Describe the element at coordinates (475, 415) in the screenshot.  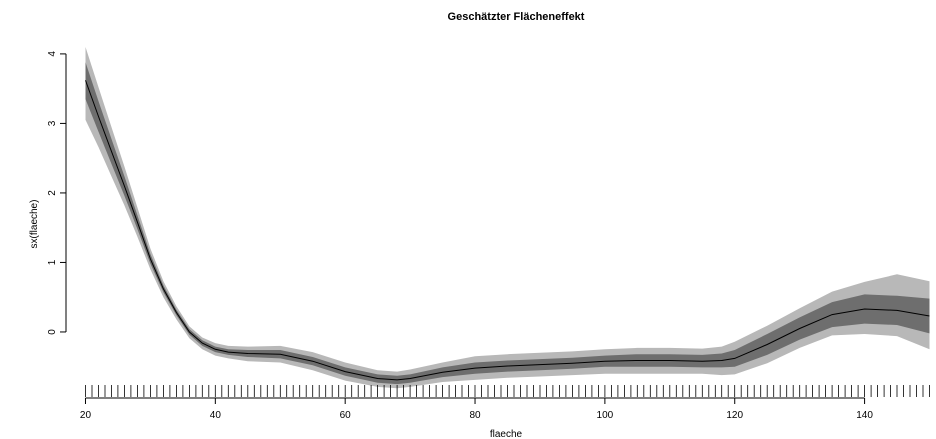
I see `x-tick-label: 80` at that location.